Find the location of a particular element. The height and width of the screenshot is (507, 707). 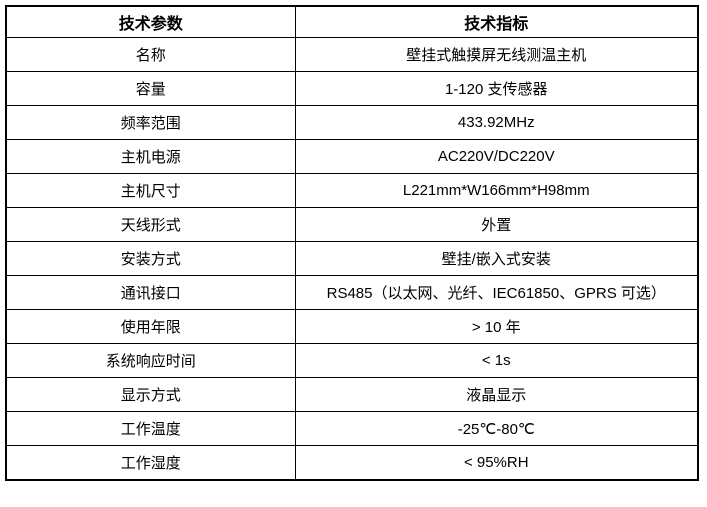

param-cell: 主机尺寸 is located at coordinates (150, 190).